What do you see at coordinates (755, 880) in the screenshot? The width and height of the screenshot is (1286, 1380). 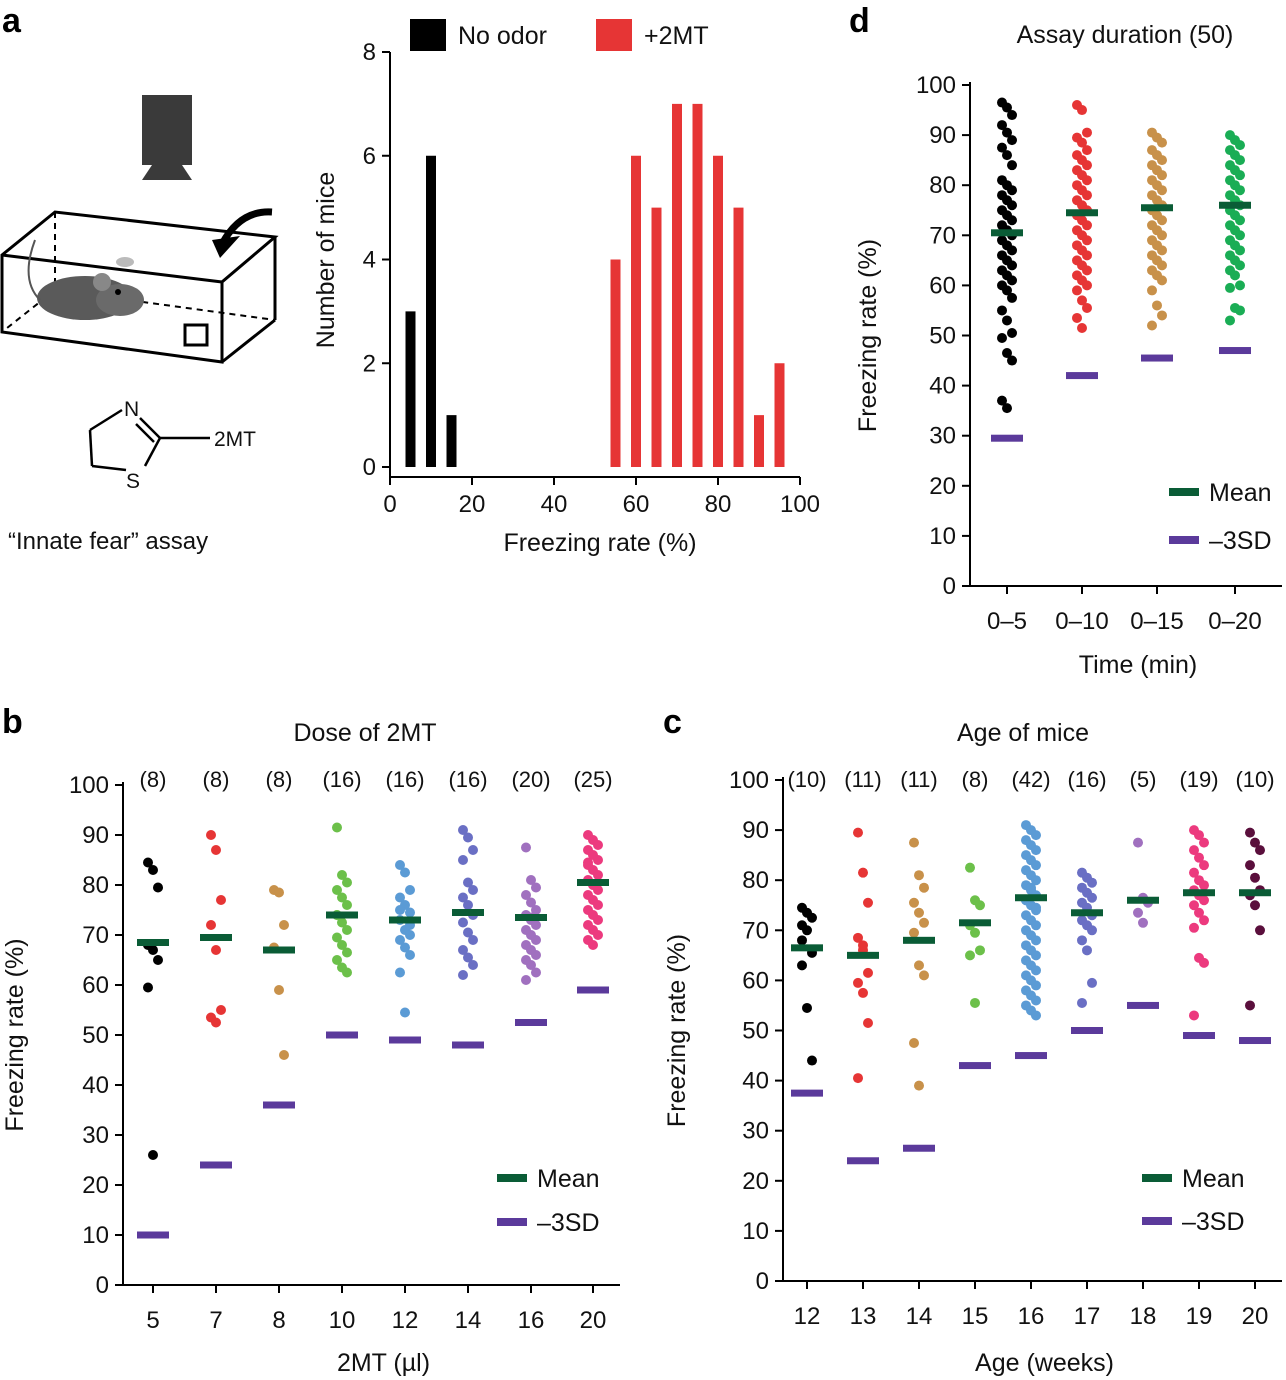 I see `y-tick-label: 80` at bounding box center [755, 880].